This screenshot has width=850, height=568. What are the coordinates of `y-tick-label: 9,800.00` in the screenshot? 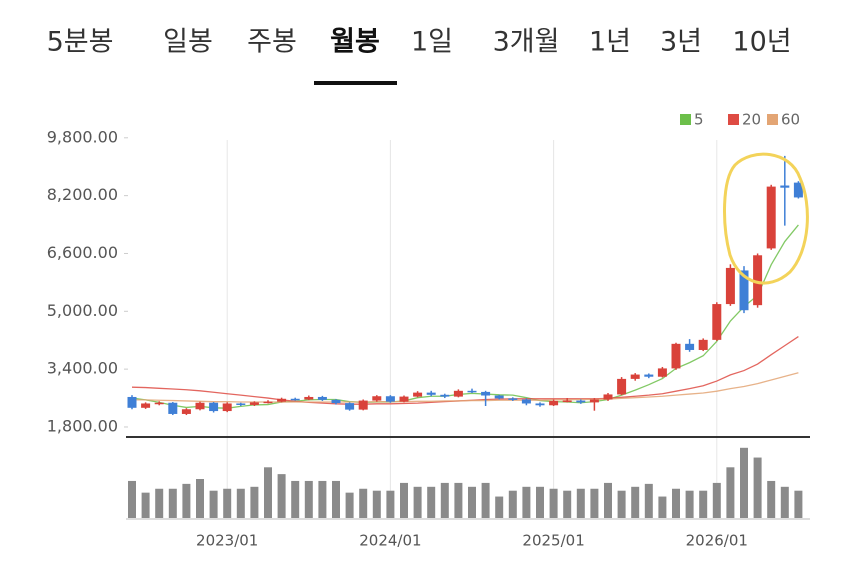 It's located at (82, 136).